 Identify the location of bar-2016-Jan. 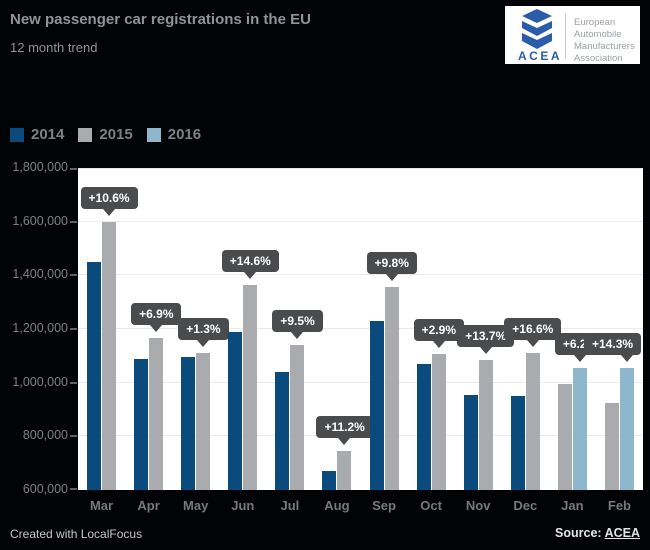
(579, 428).